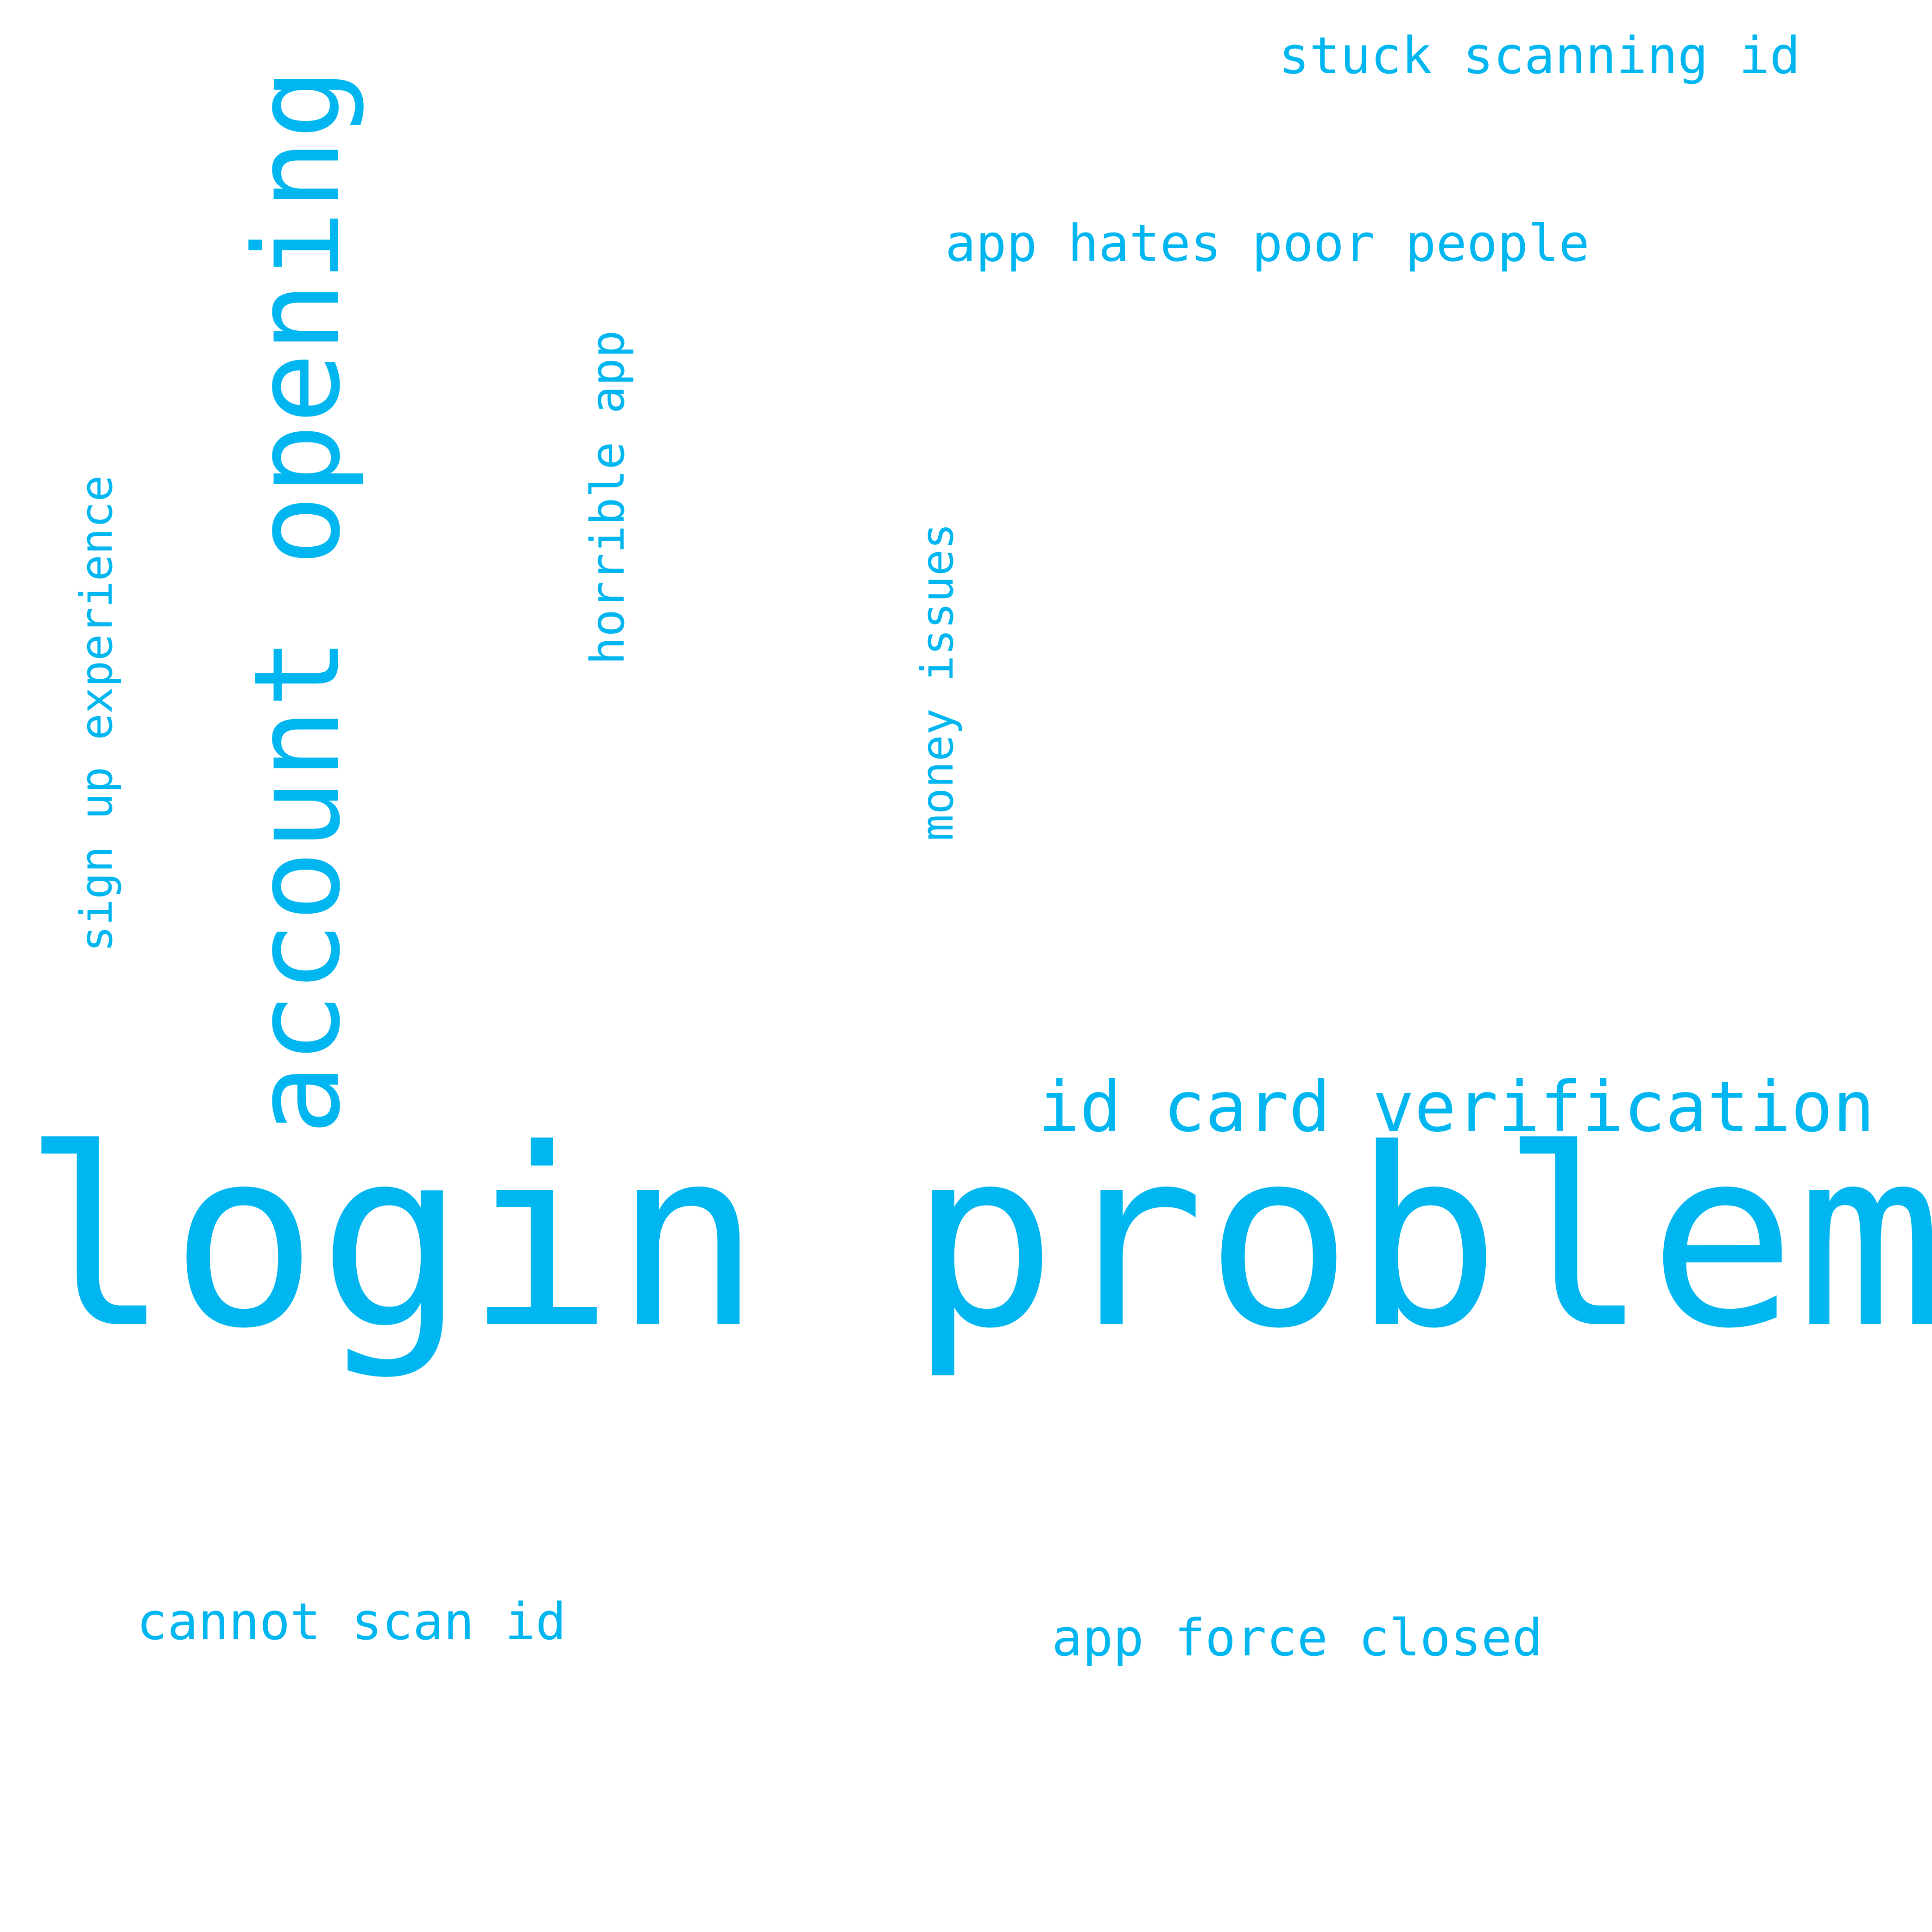 This screenshot has width=1932, height=1932. What do you see at coordinates (977, 1239) in the screenshot?
I see `word-login-problems: login problems` at bounding box center [977, 1239].